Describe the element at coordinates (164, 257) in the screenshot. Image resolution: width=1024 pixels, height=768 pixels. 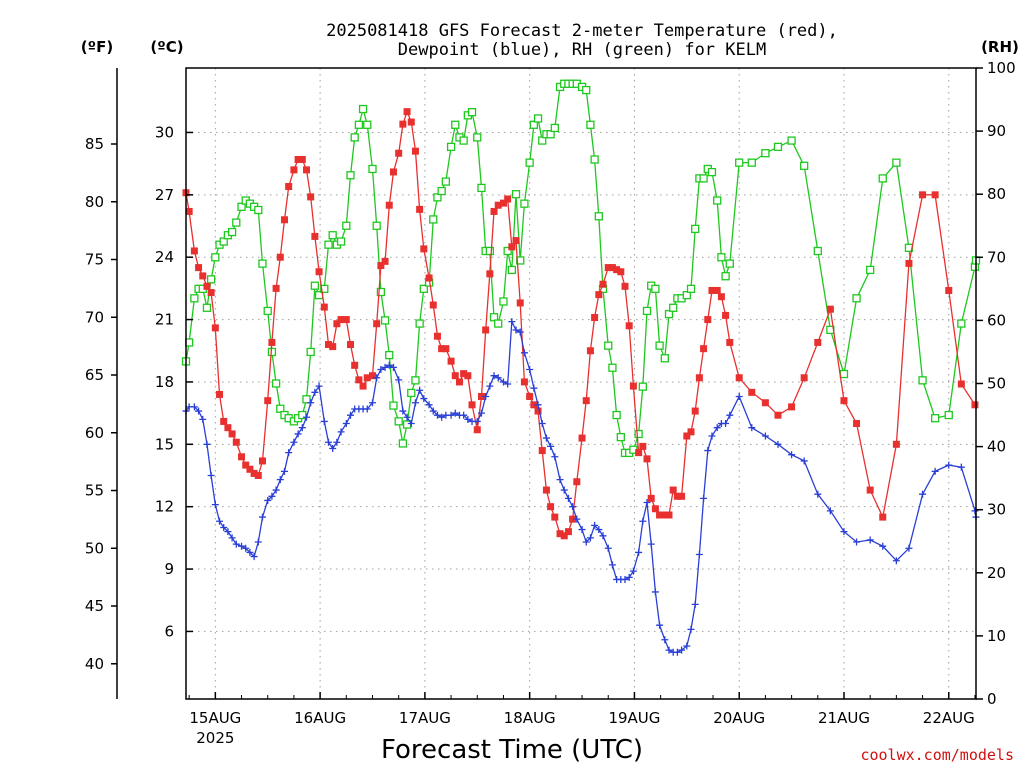
I see `tick-label-c: 24` at that location.